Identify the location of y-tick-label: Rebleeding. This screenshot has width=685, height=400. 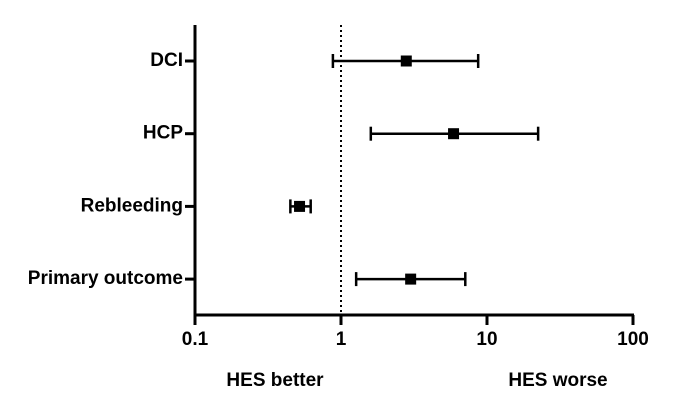
(132, 205).